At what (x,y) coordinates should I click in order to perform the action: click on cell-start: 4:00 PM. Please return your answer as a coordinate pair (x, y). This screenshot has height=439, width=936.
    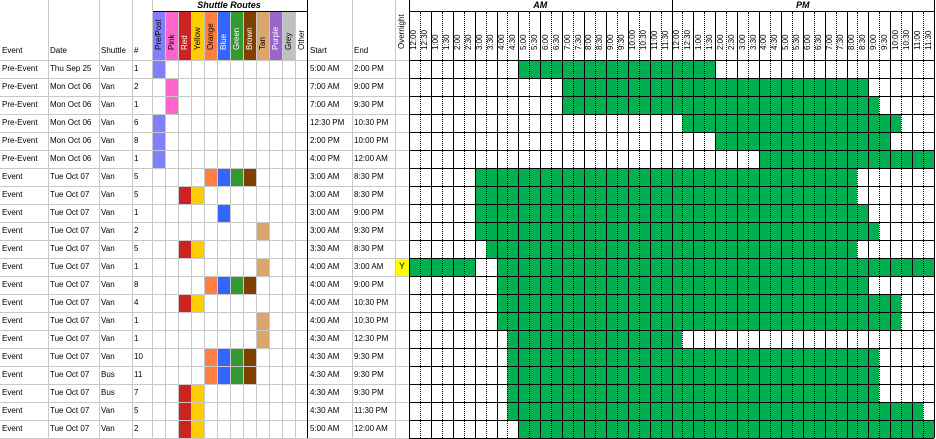
    Looking at the image, I should click on (325, 158).